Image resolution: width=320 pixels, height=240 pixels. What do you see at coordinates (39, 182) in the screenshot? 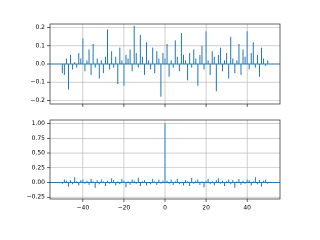
I see `y-tick-label: 0.00` at bounding box center [39, 182].